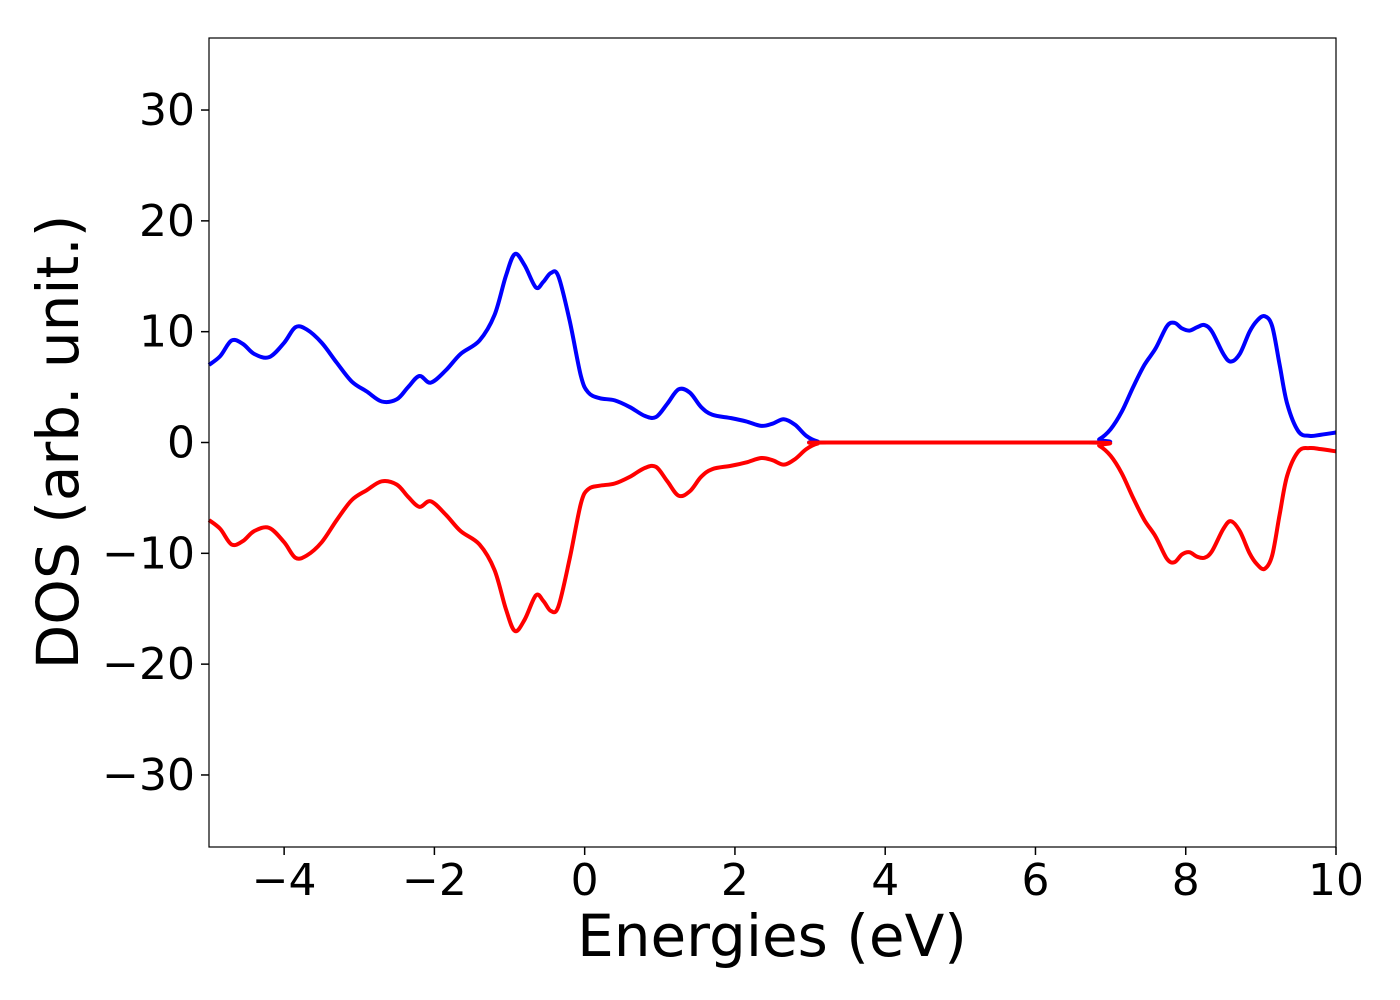 The image size is (1400, 1000). What do you see at coordinates (585, 880) in the screenshot?
I see `x-tick-label: 0` at bounding box center [585, 880].